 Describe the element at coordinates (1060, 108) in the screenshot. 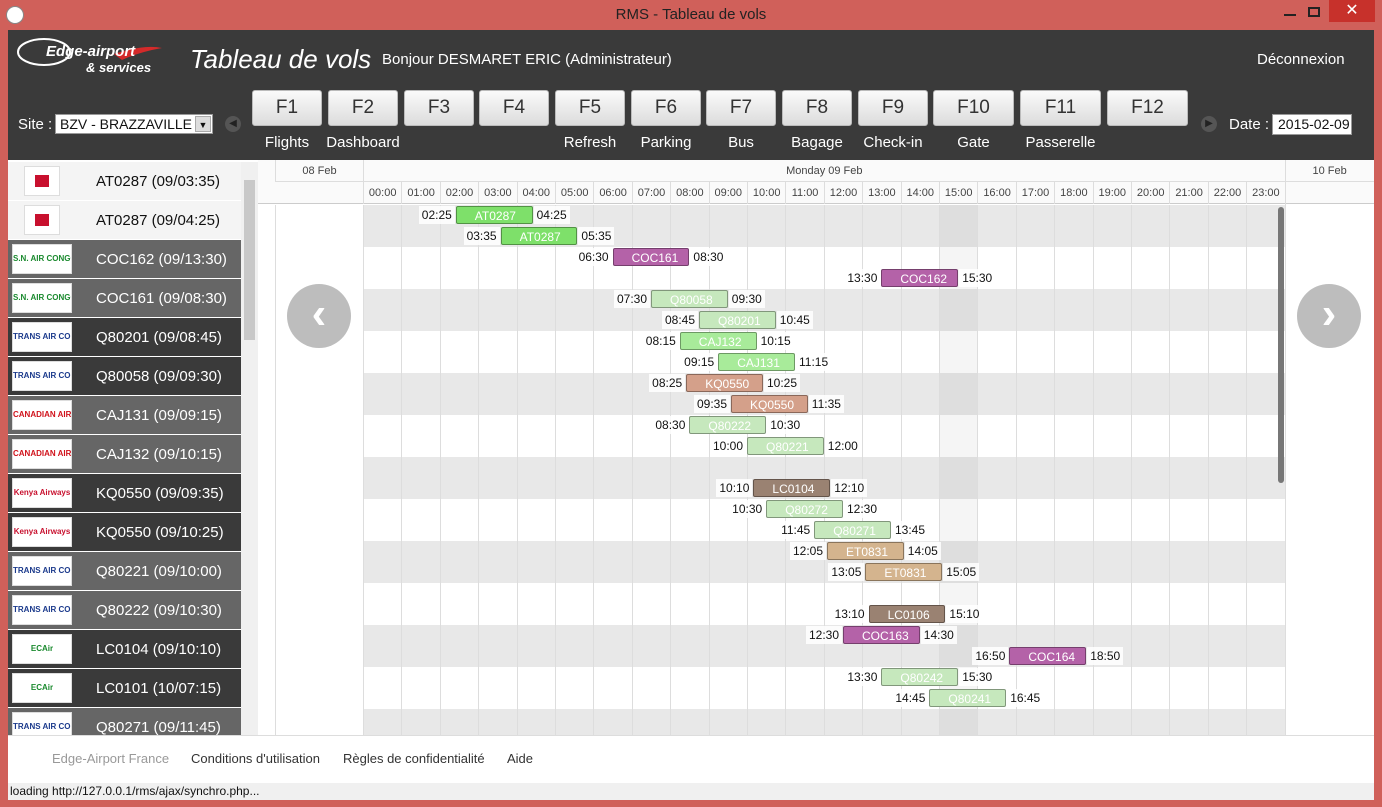

I see `function-key: F11` at that location.